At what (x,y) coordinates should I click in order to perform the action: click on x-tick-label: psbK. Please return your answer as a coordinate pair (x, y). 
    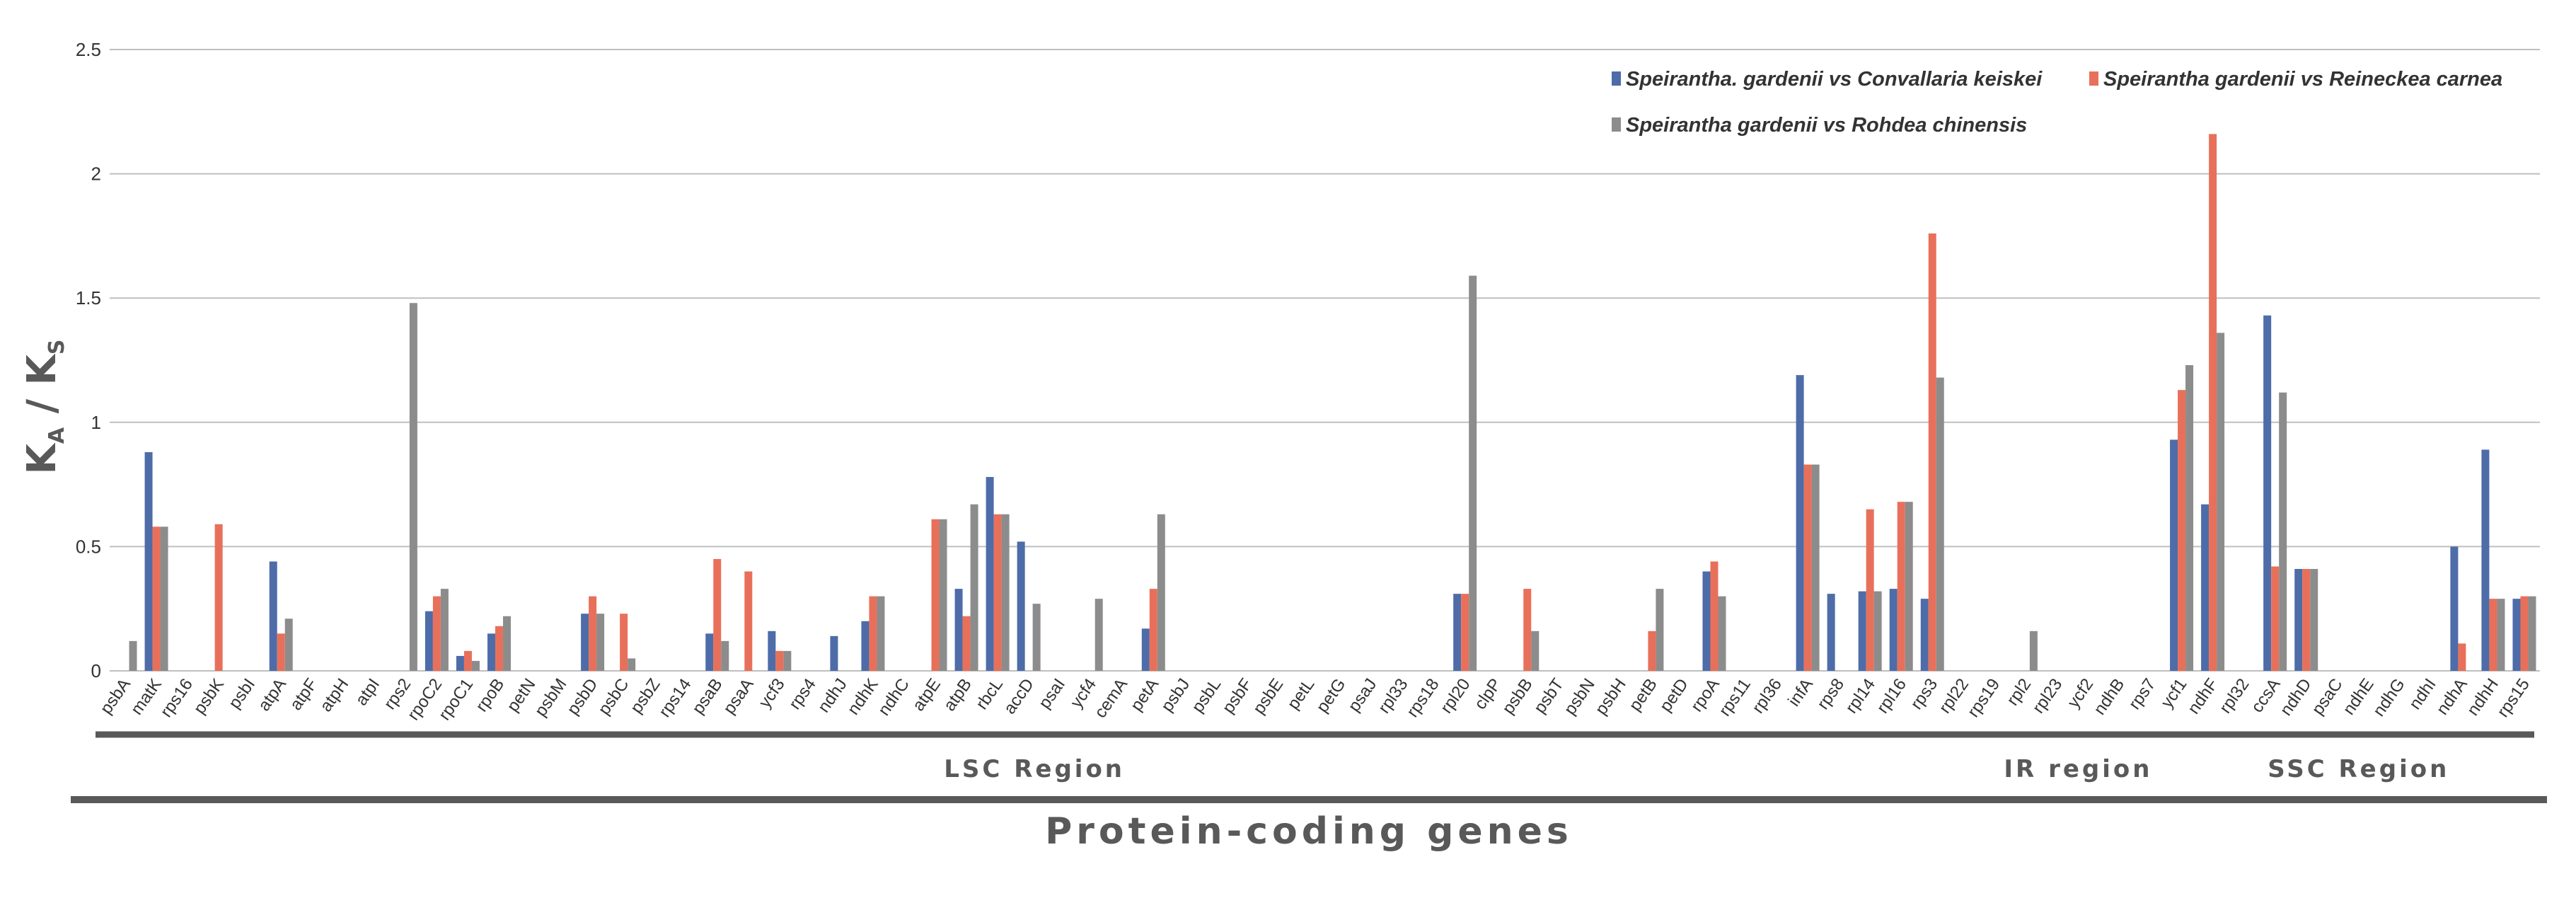
    Looking at the image, I should click on (209, 696).